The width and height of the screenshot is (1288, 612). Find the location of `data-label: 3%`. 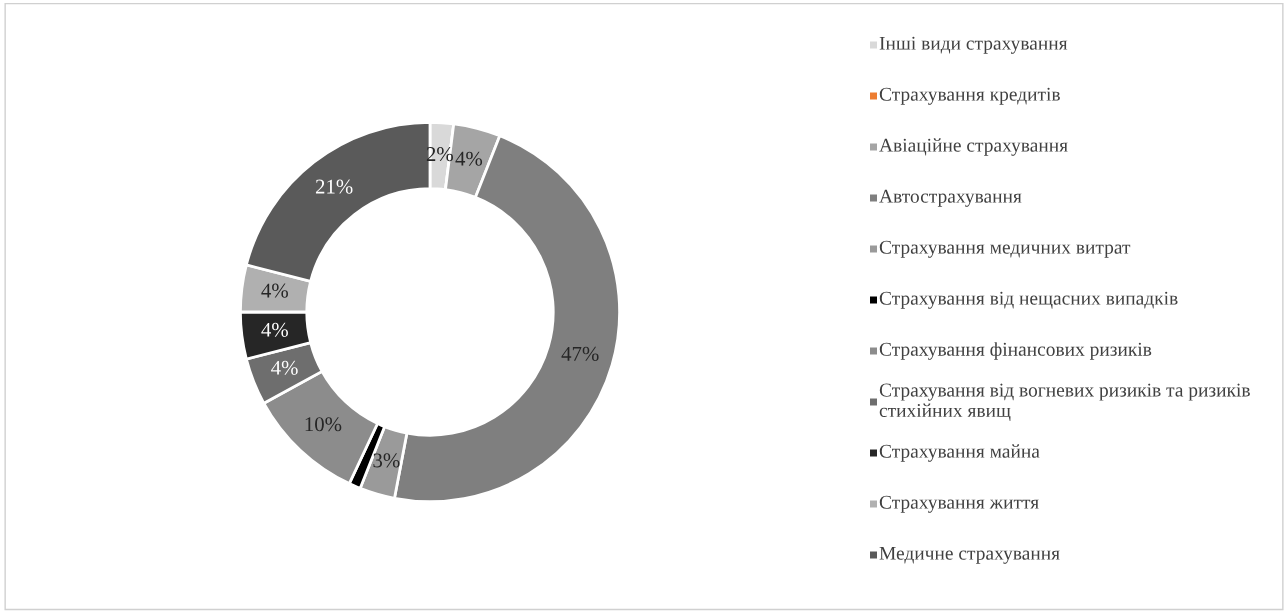

data-label: 3% is located at coordinates (386, 460).